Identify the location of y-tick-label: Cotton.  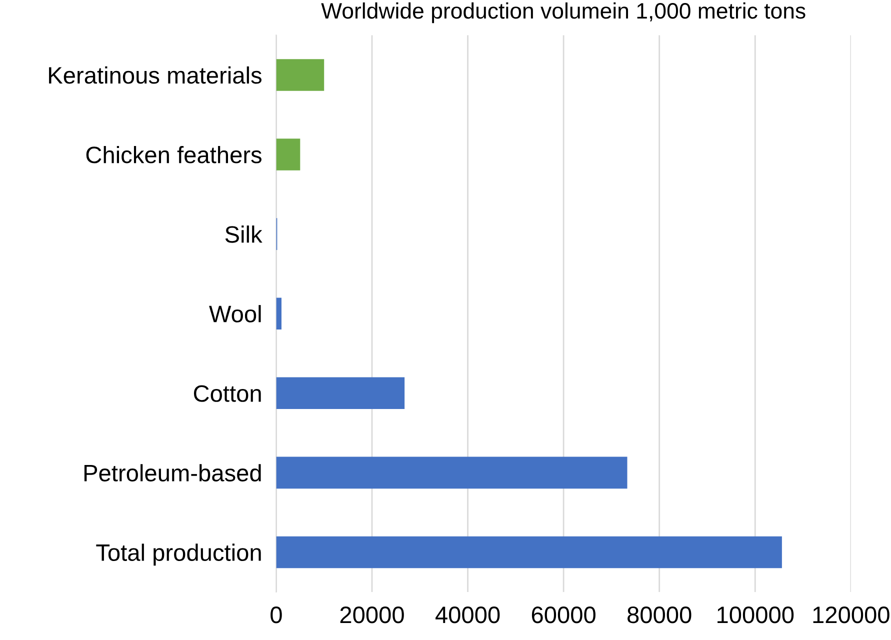
(227, 393).